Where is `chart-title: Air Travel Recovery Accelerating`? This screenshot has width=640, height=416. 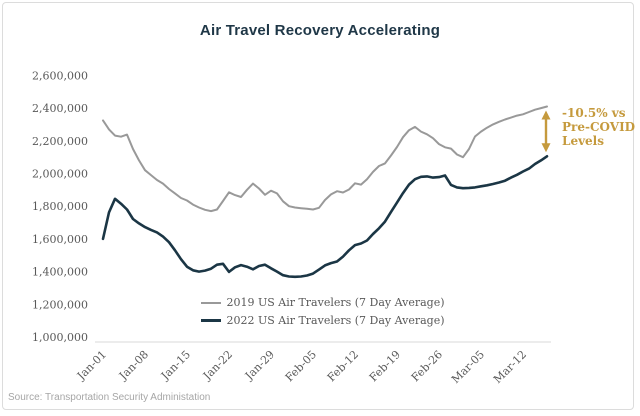
chart-title: Air Travel Recovery Accelerating is located at coordinates (320, 30).